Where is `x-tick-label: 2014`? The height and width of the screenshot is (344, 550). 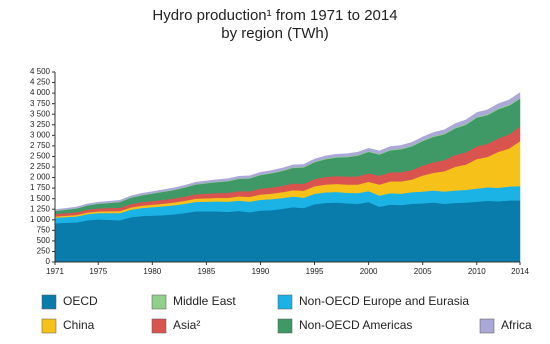 x-tick-label: 2014 is located at coordinates (520, 271).